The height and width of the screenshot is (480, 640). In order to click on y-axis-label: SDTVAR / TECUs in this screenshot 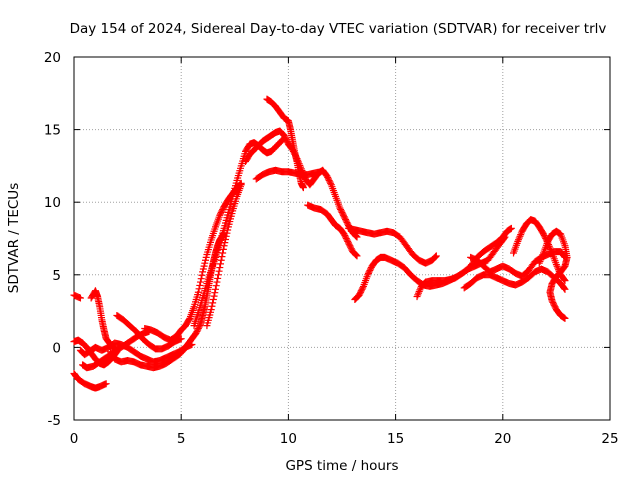, I will do `click(14, 238)`.